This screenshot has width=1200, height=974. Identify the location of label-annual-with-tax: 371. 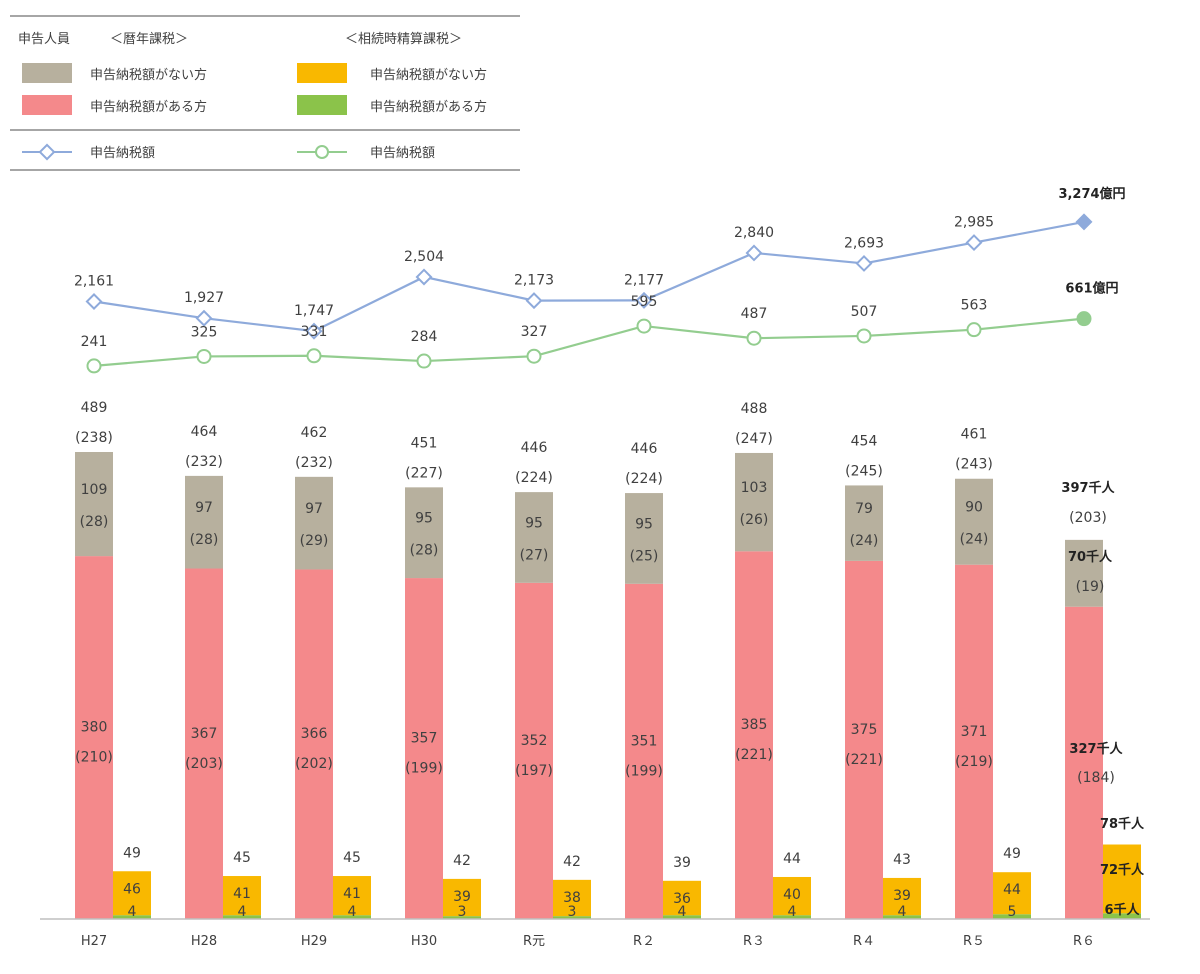
(974, 732).